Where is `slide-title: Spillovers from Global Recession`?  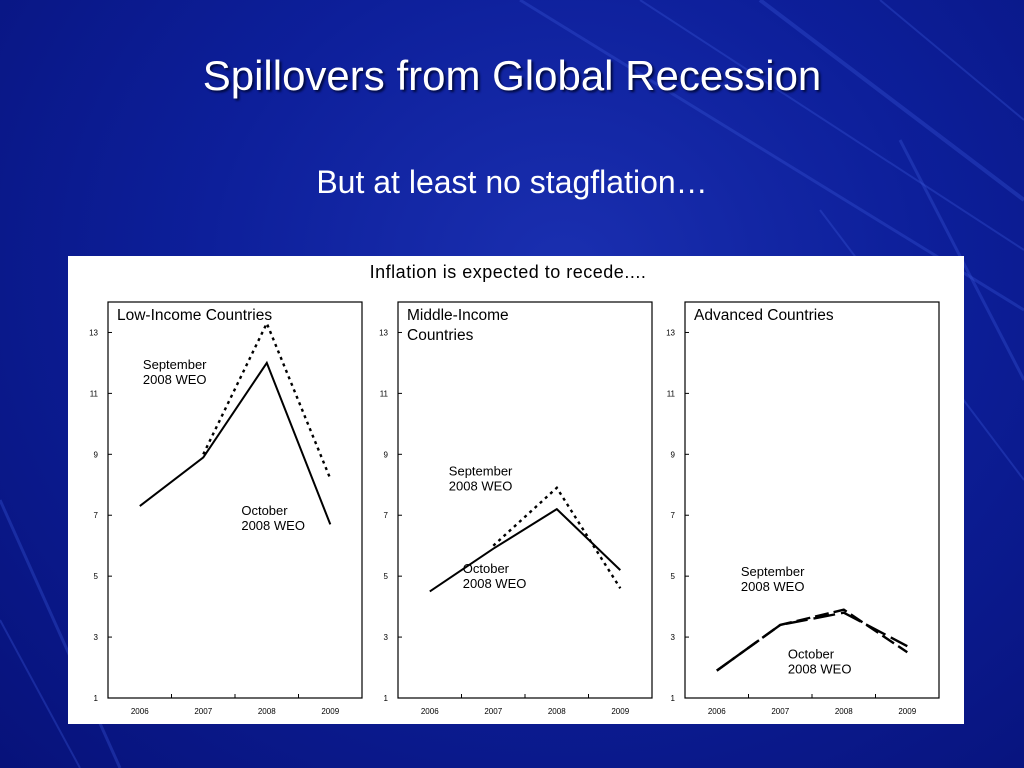 slide-title: Spillovers from Global Recession is located at coordinates (512, 75).